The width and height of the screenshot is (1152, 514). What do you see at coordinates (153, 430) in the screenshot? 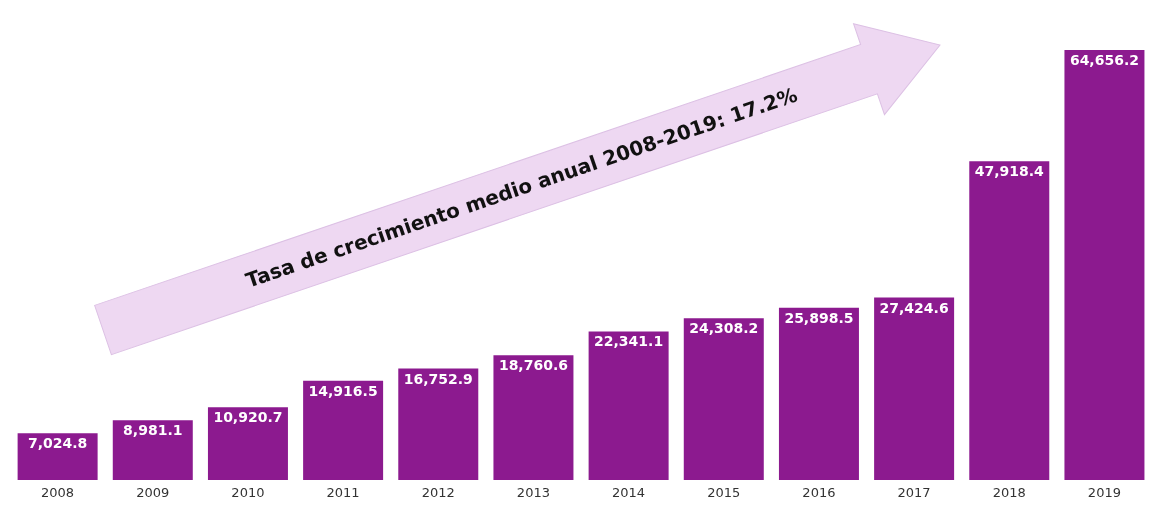
I see `data-label: 8,981.1` at bounding box center [153, 430].